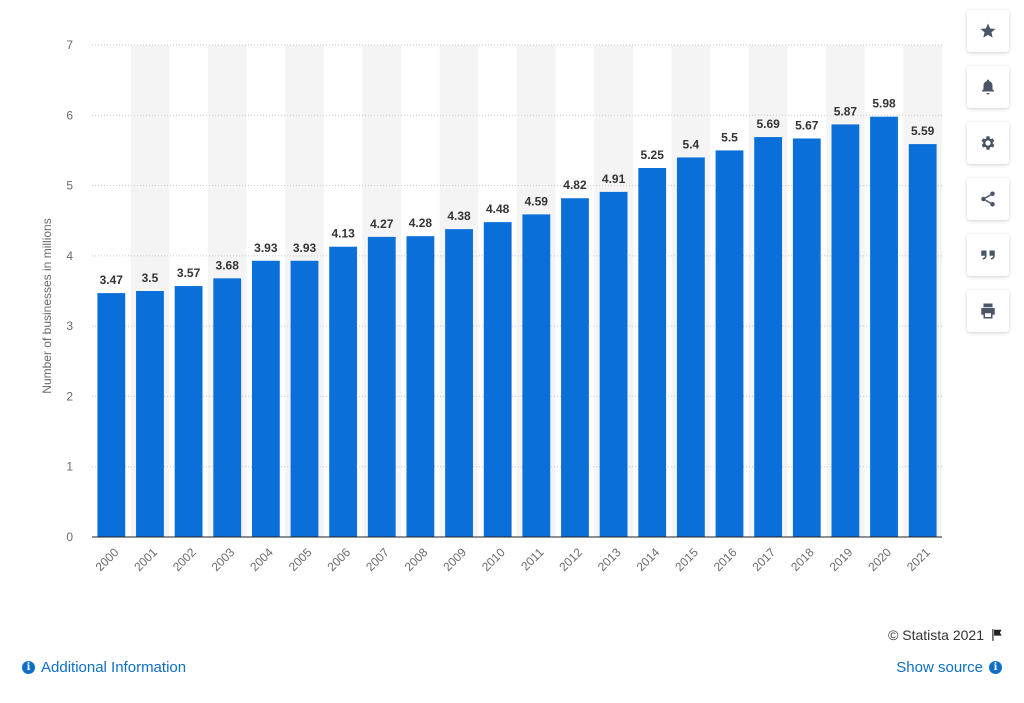 The width and height of the screenshot is (1024, 703). I want to click on copyright-text: © Statista 2021, so click(936, 635).